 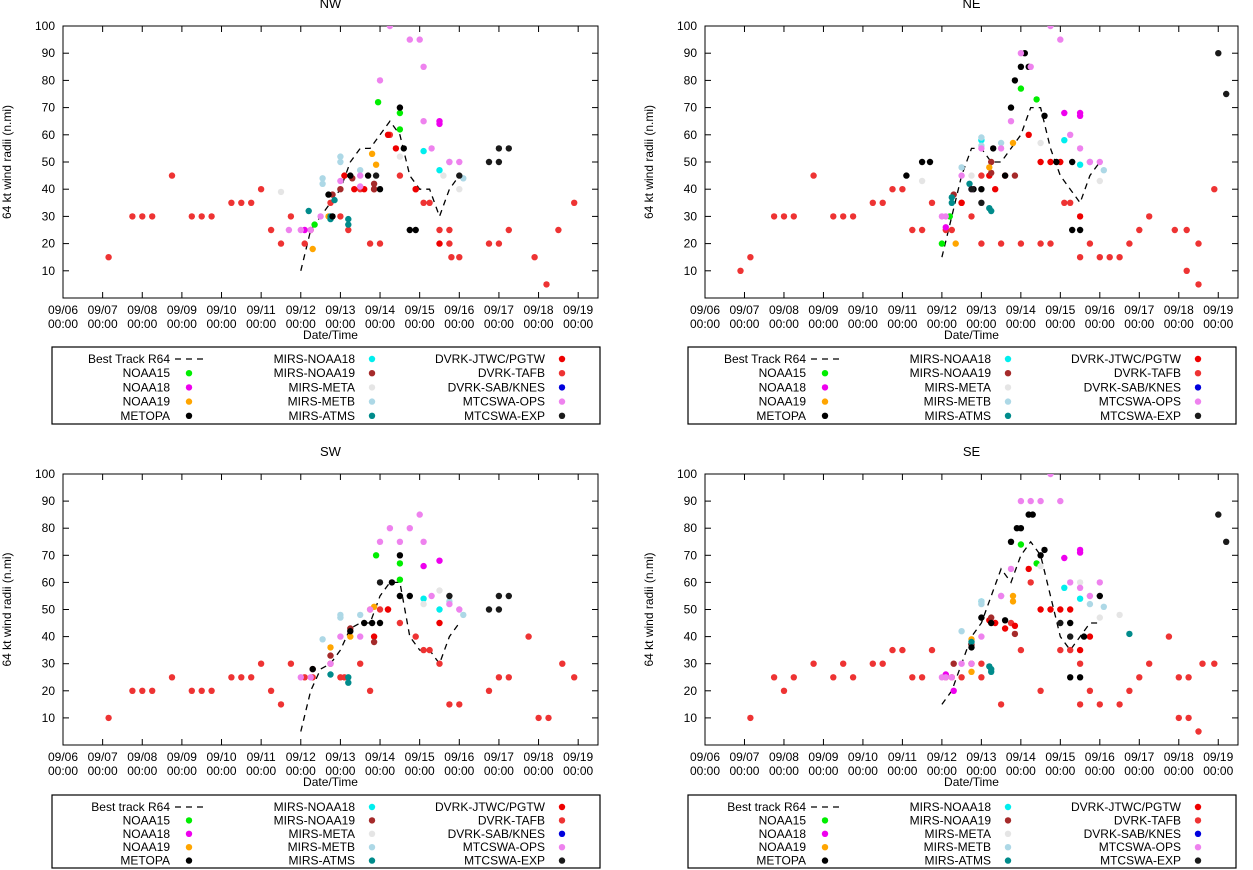 I want to click on x-tick-date: 09/13, so click(x=981, y=310).